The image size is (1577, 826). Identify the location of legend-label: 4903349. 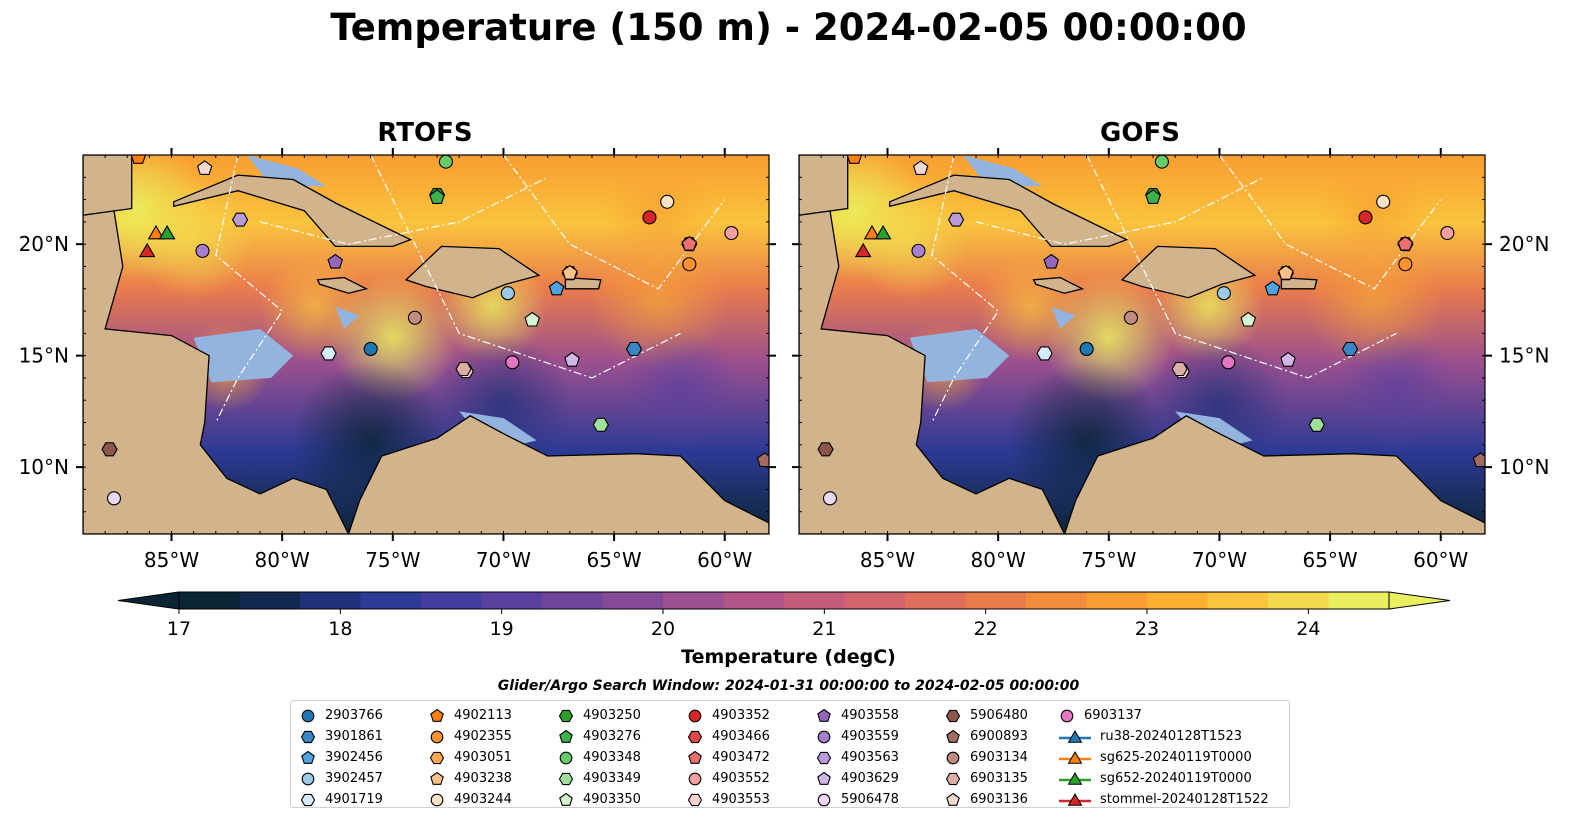
(612, 778).